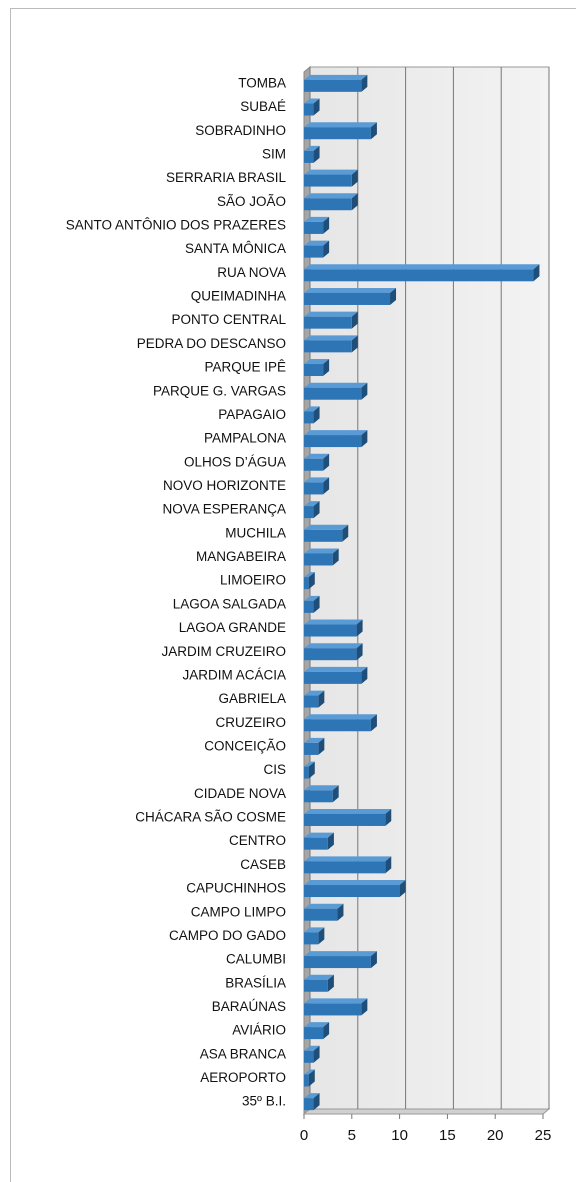  I want to click on y-tick-label: CIS, so click(274, 769).